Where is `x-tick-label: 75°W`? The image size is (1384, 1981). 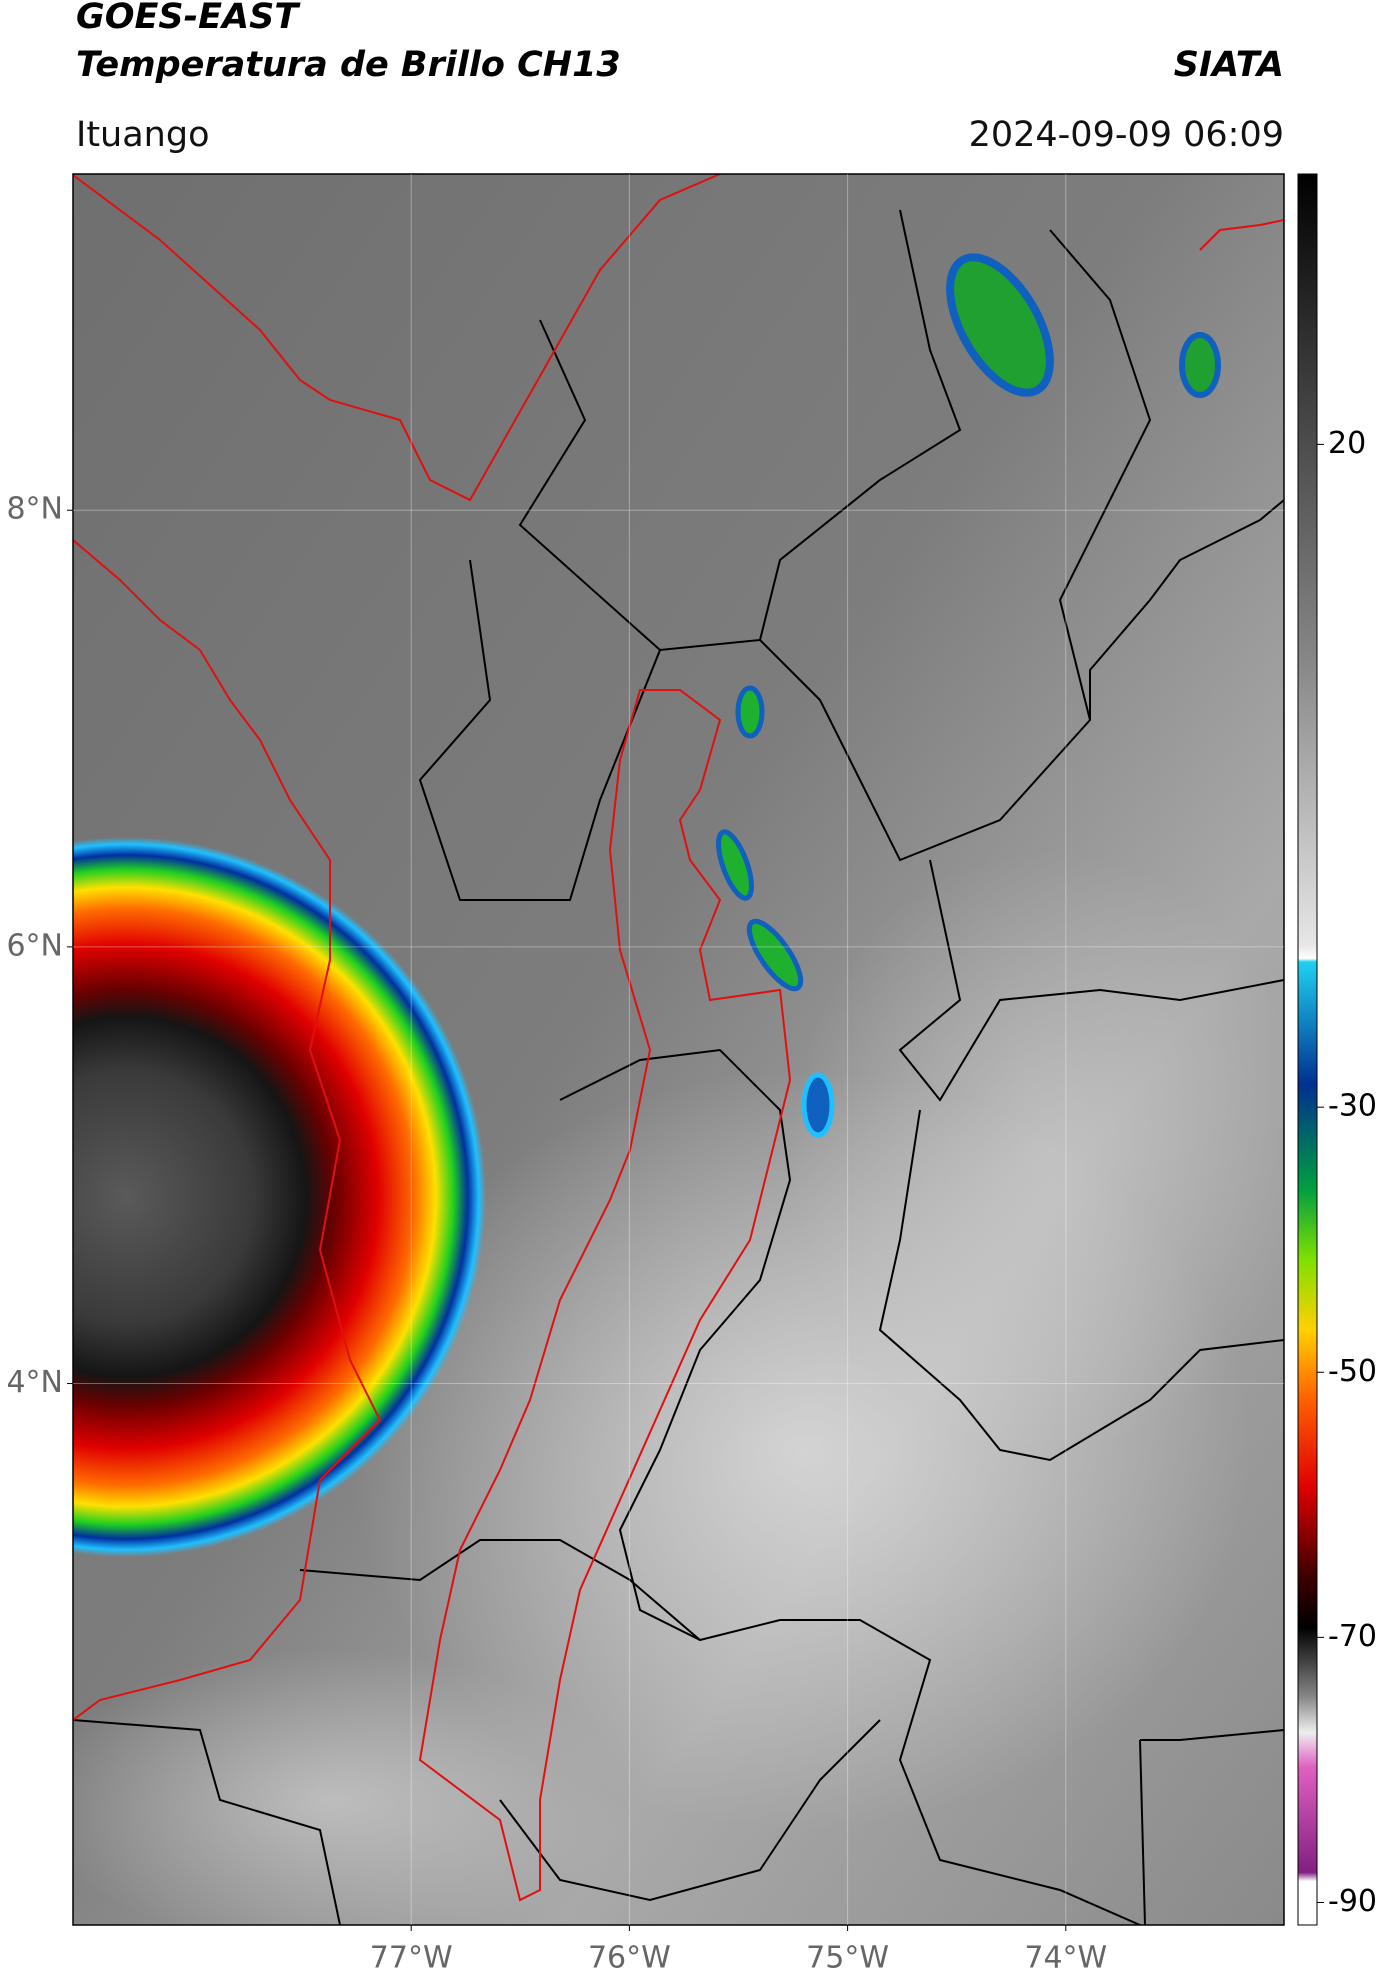 x-tick-label: 75°W is located at coordinates (847, 1958).